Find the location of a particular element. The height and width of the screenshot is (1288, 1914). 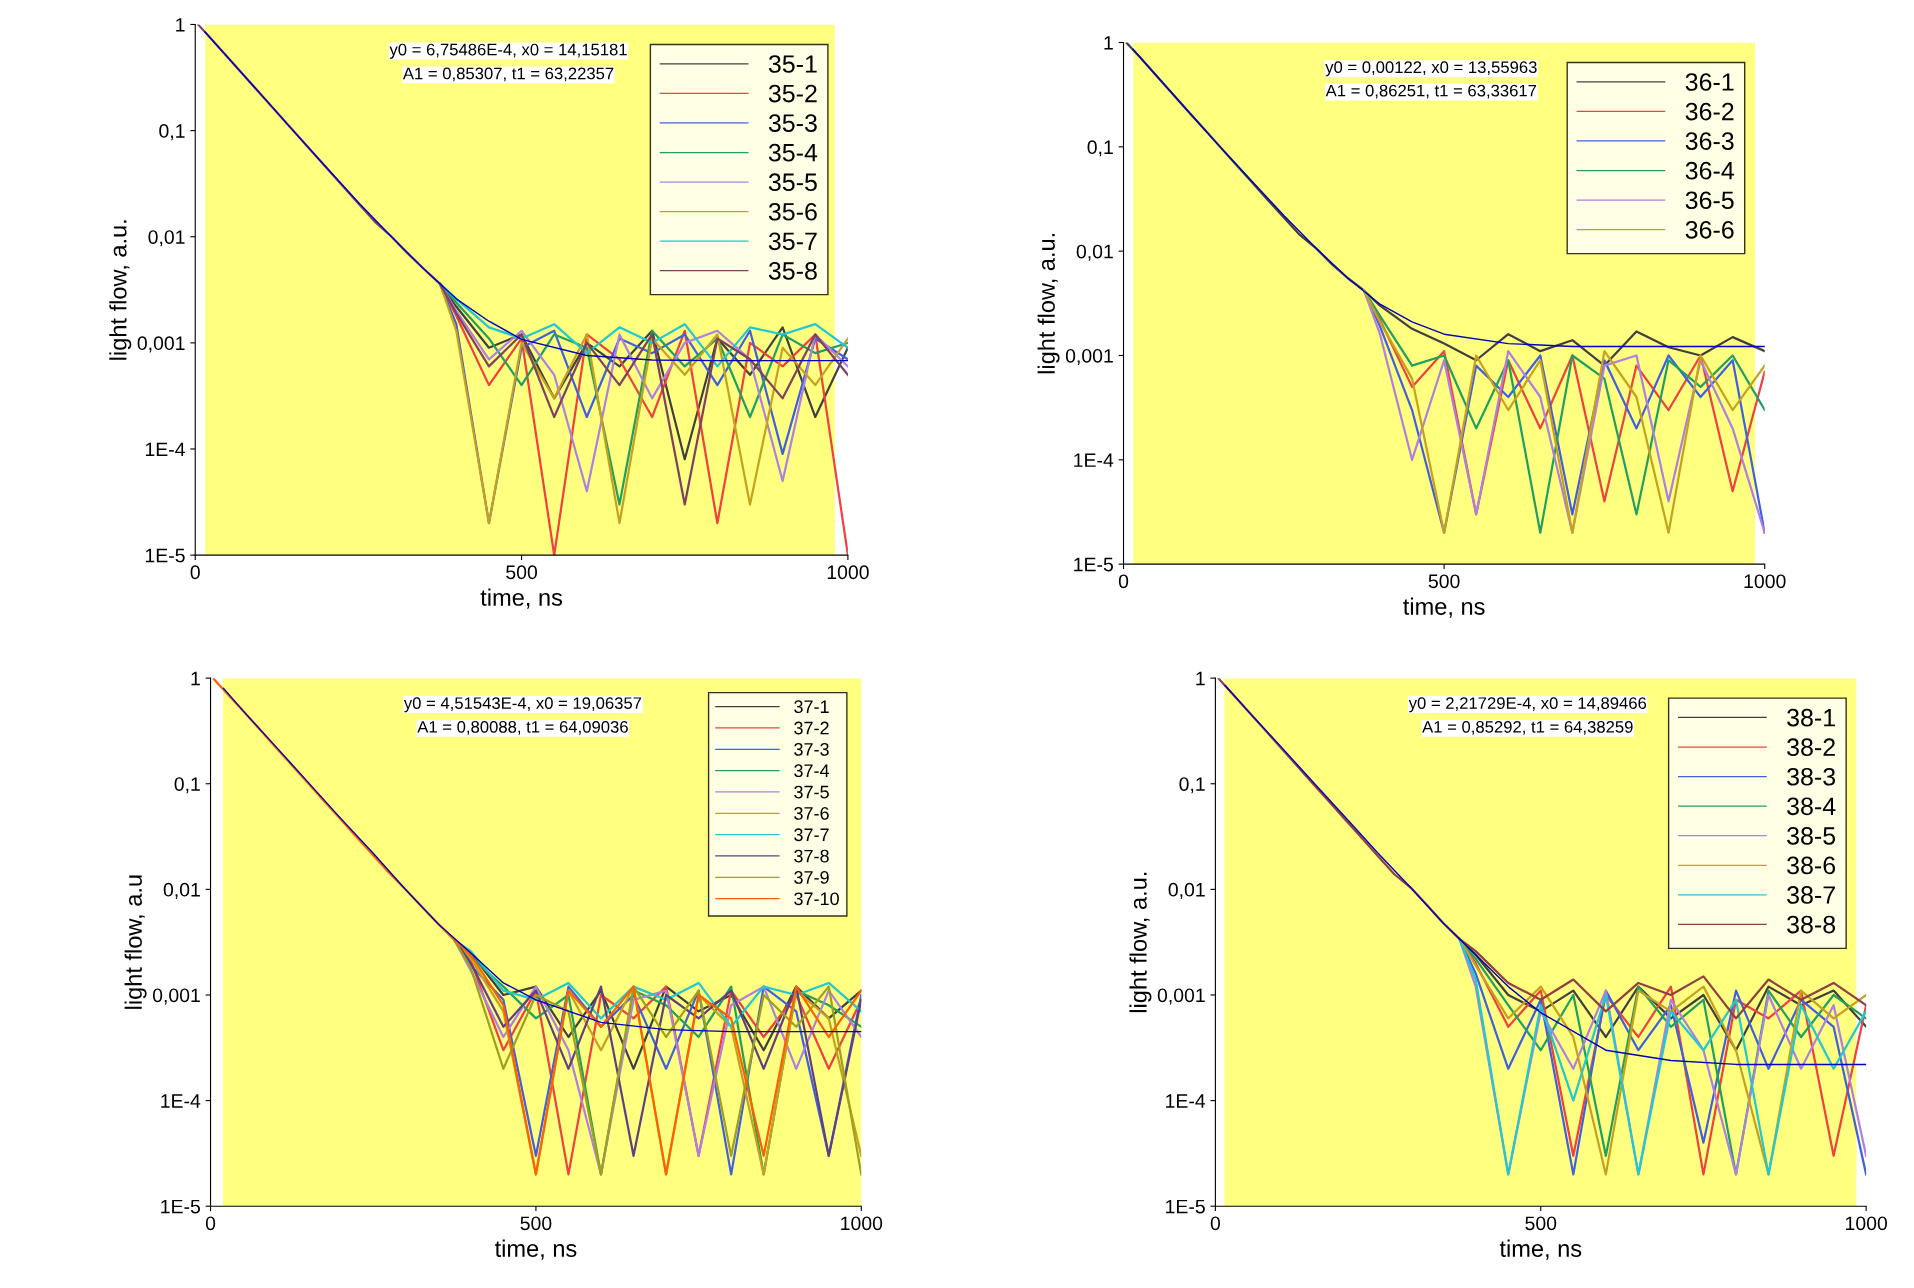

y-axis-title: light flow, a.u is located at coordinates (135, 942).